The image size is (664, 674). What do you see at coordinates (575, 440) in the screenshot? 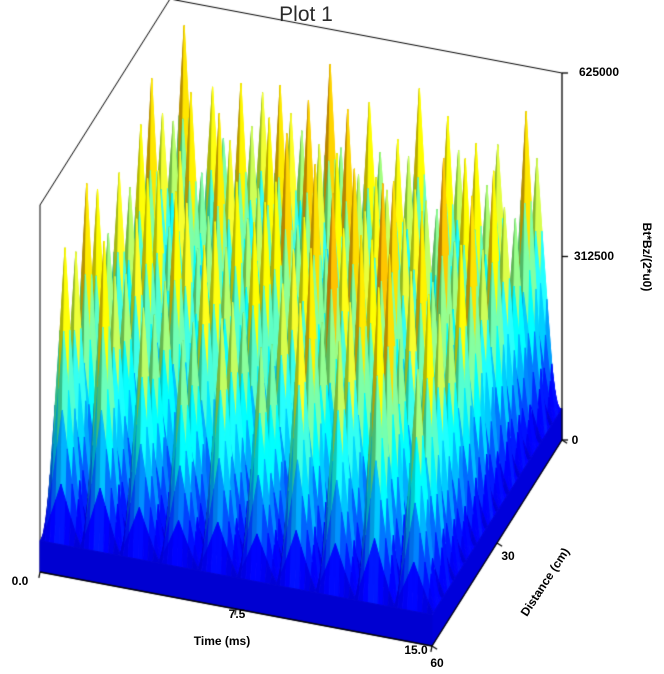
I see `z-tick-label-0: 0` at bounding box center [575, 440].